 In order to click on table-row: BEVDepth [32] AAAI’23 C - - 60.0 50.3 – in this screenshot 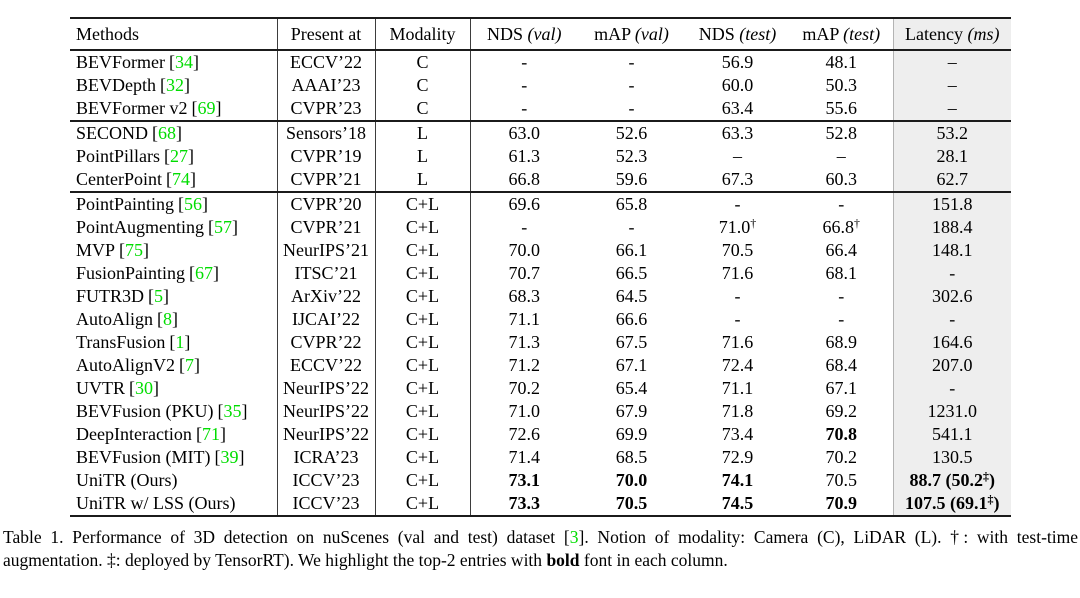, I will do `click(540, 85)`.